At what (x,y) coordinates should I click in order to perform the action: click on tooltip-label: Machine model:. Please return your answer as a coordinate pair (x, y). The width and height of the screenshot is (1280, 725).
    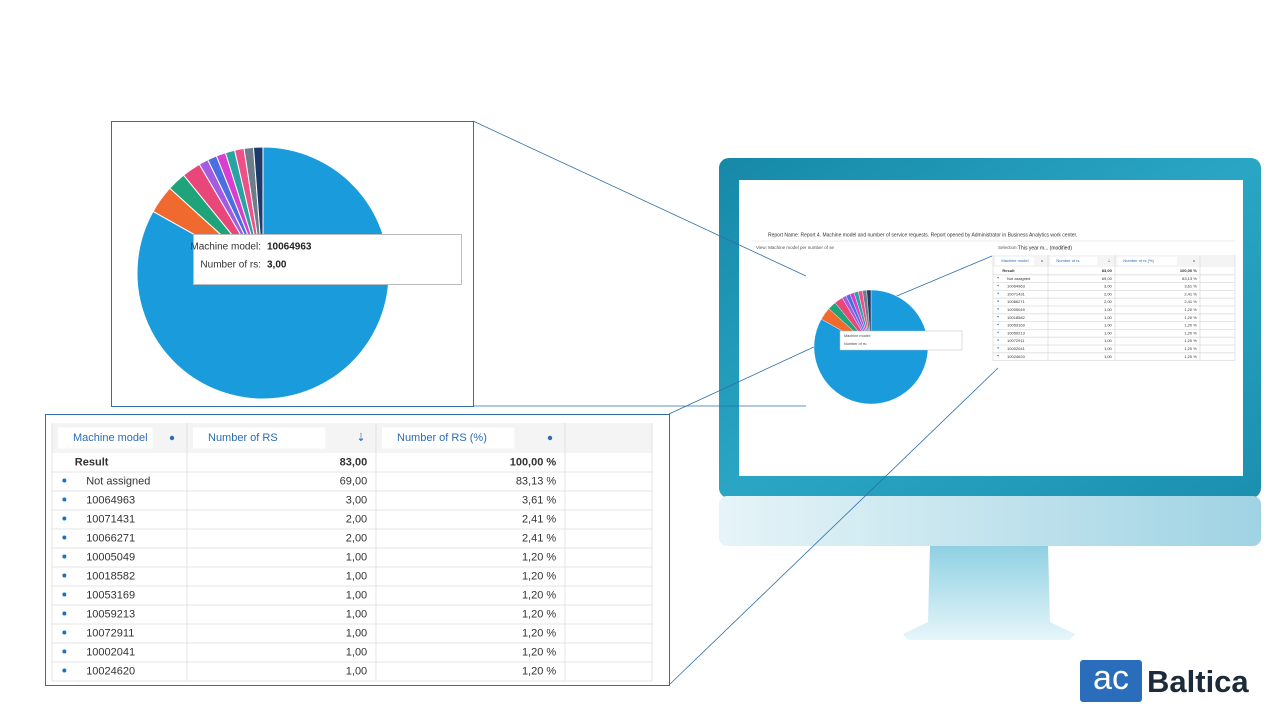
    Looking at the image, I should click on (225, 247).